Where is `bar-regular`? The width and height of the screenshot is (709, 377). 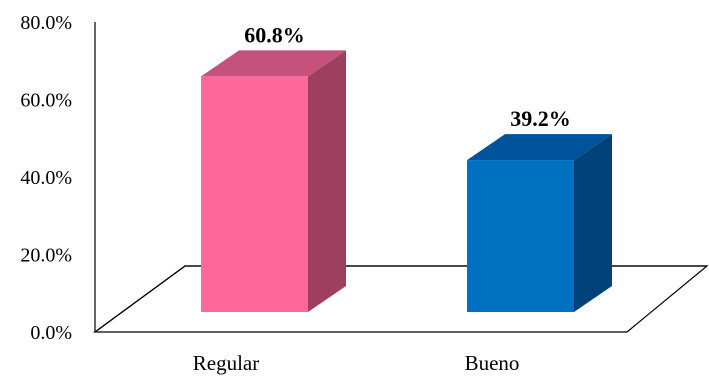
bar-regular is located at coordinates (273, 181).